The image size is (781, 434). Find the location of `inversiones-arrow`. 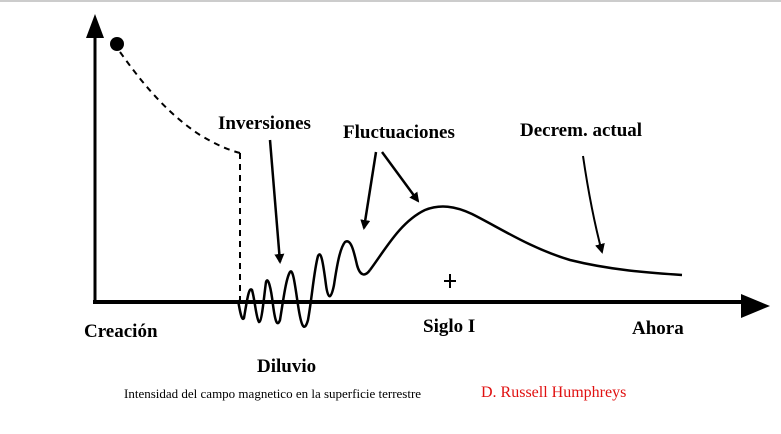

inversiones-arrow is located at coordinates (276, 201).